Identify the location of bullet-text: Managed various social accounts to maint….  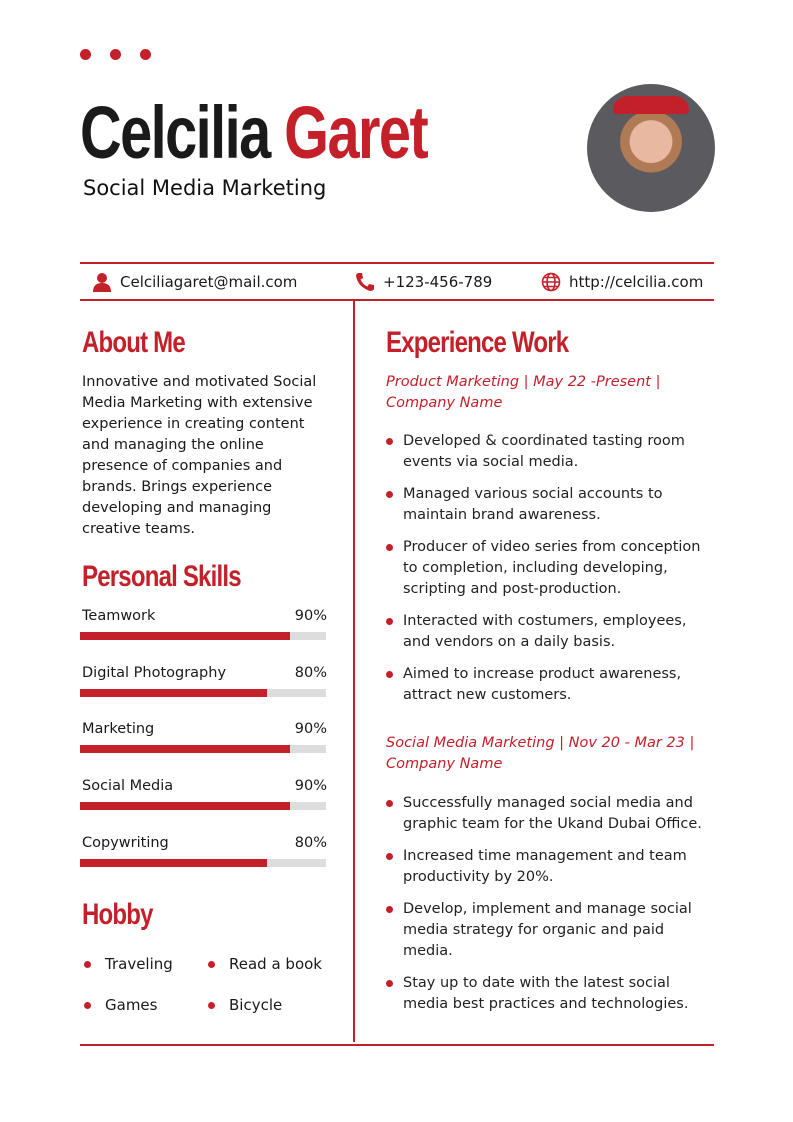
(533, 504).